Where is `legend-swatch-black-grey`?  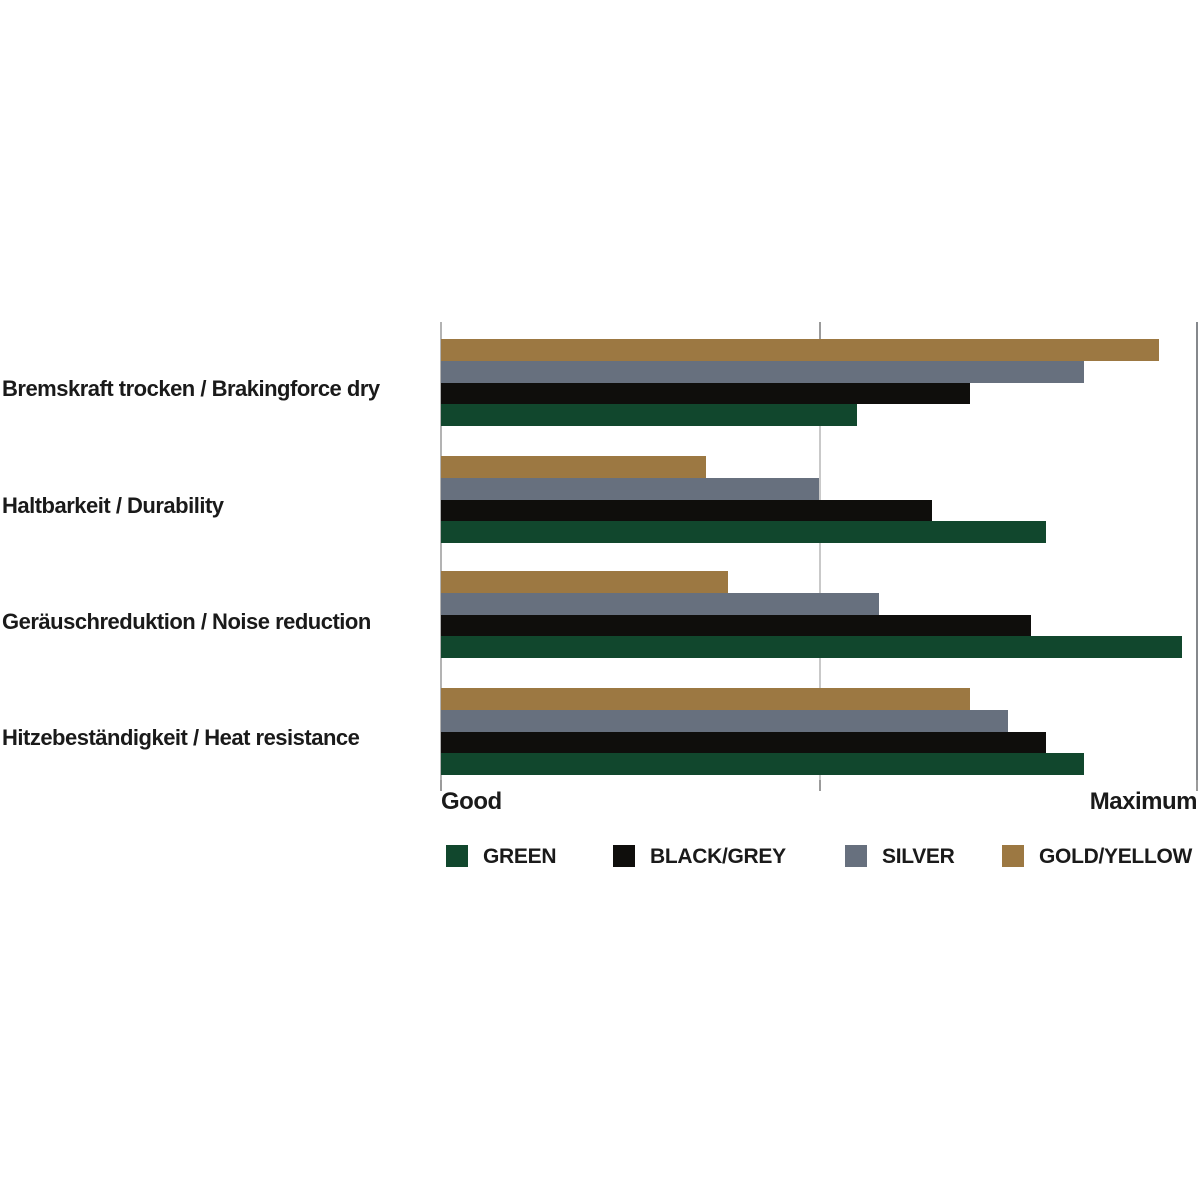 legend-swatch-black-grey is located at coordinates (624, 856).